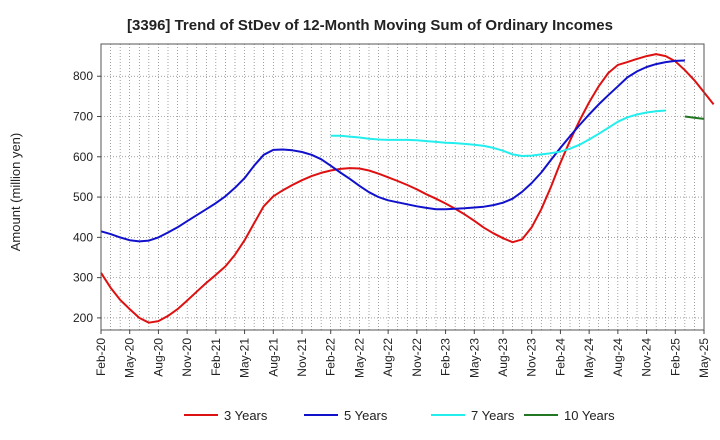 The height and width of the screenshot is (440, 720). What do you see at coordinates (83, 157) in the screenshot?
I see `y-tick-label: 600` at bounding box center [83, 157].